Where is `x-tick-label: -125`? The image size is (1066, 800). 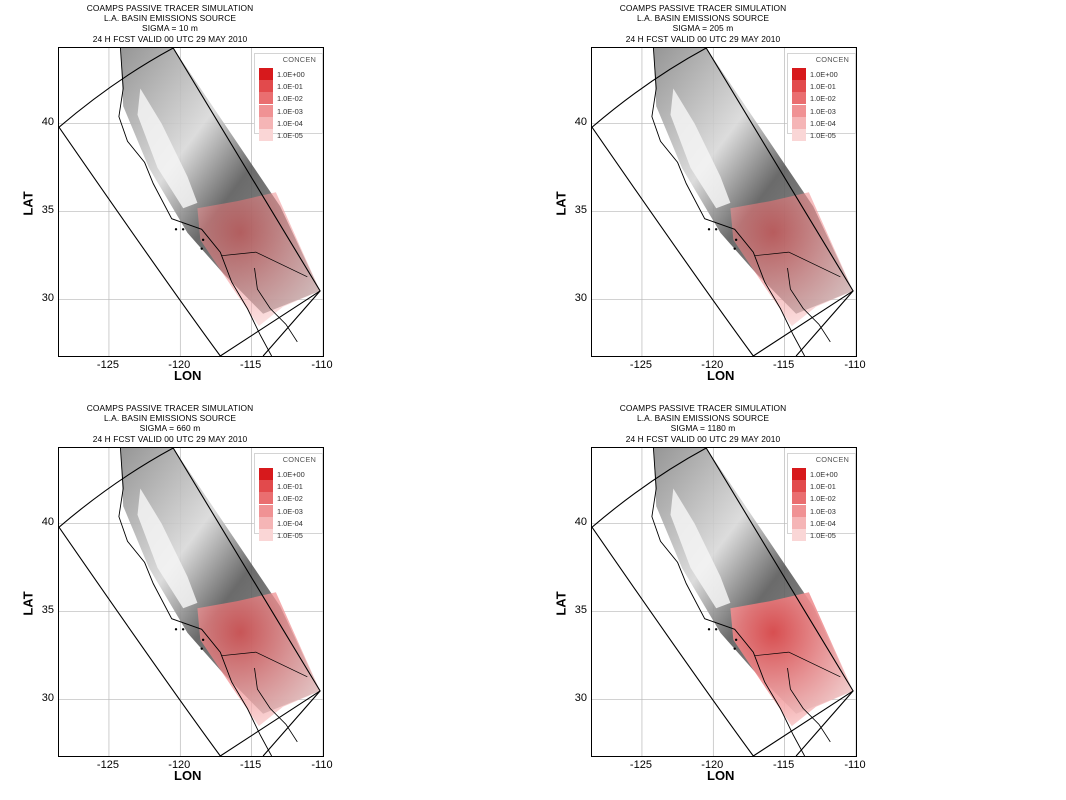 x-tick-label: -125 is located at coordinates (107, 765).